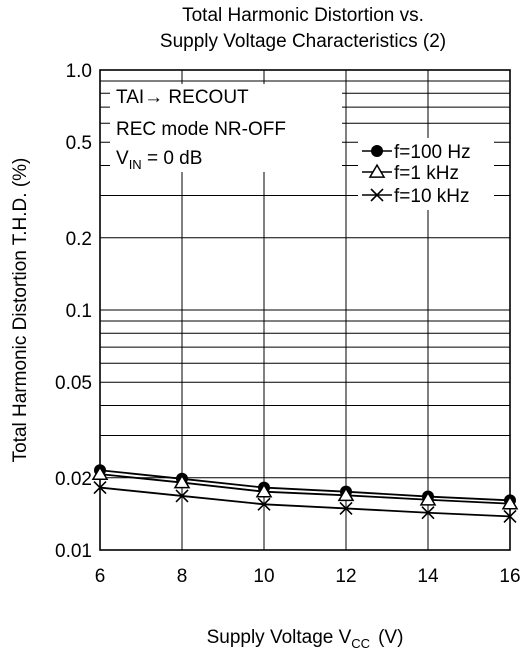 The image size is (522, 658). I want to click on annotation-background, so click(226, 128).